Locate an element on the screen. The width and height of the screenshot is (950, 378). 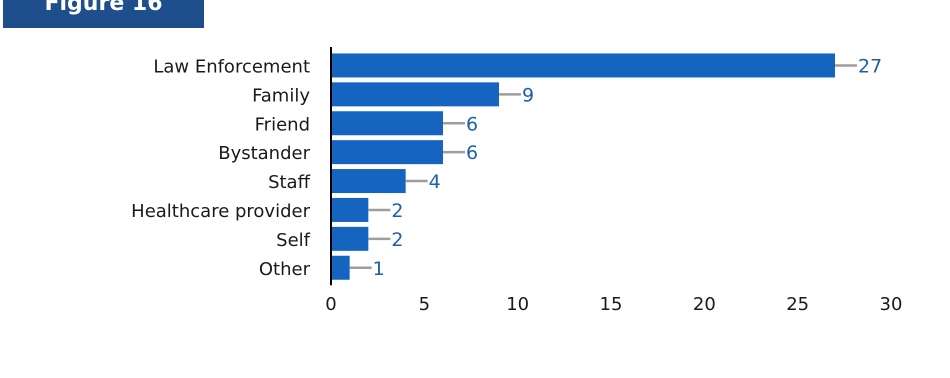
category-label-5: Healthcare provider is located at coordinates (220, 211).